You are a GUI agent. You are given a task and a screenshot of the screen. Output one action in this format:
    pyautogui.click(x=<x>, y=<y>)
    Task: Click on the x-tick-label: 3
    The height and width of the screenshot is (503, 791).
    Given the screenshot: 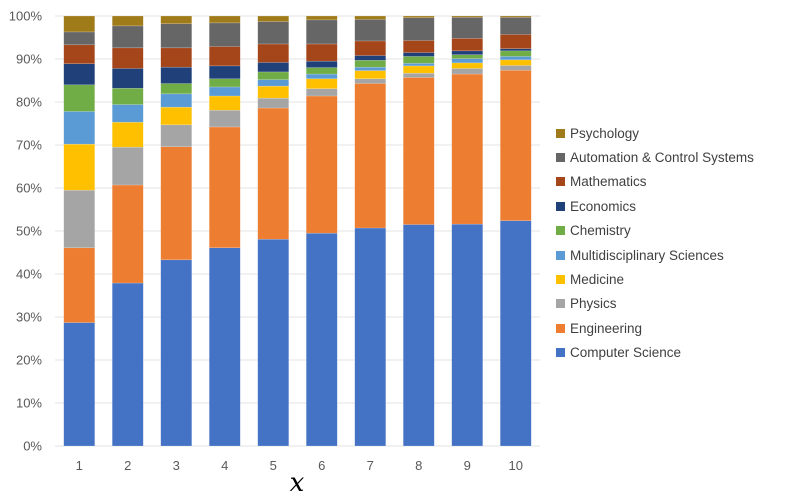 What is the action you would take?
    pyautogui.click(x=176, y=465)
    